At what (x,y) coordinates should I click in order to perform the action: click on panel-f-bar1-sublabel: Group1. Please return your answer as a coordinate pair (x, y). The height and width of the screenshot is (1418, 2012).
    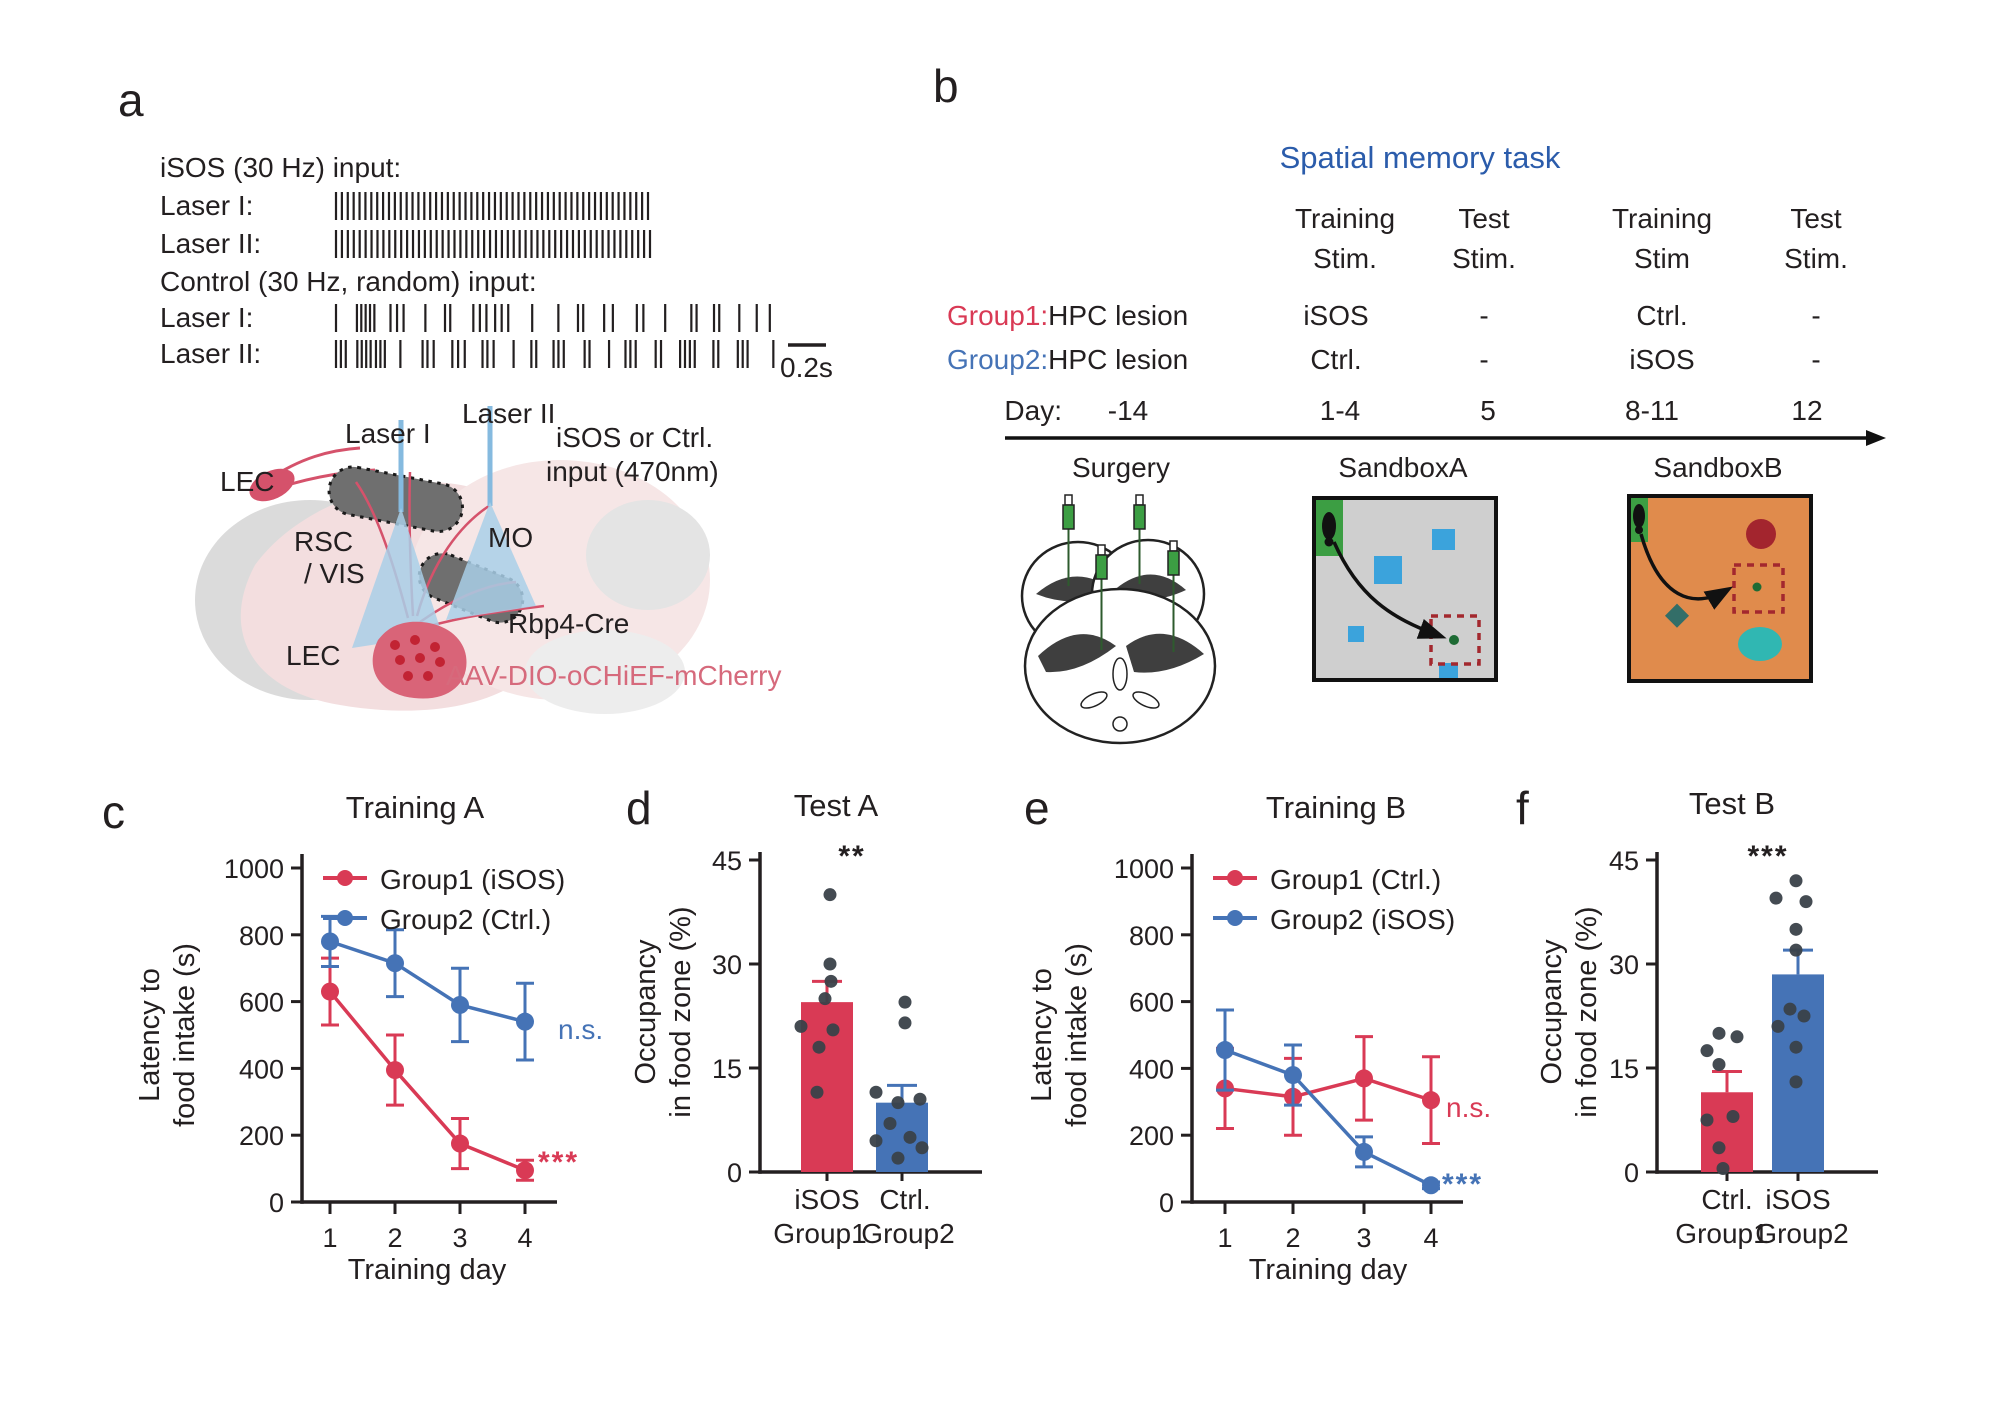
    Looking at the image, I should click on (1722, 1233).